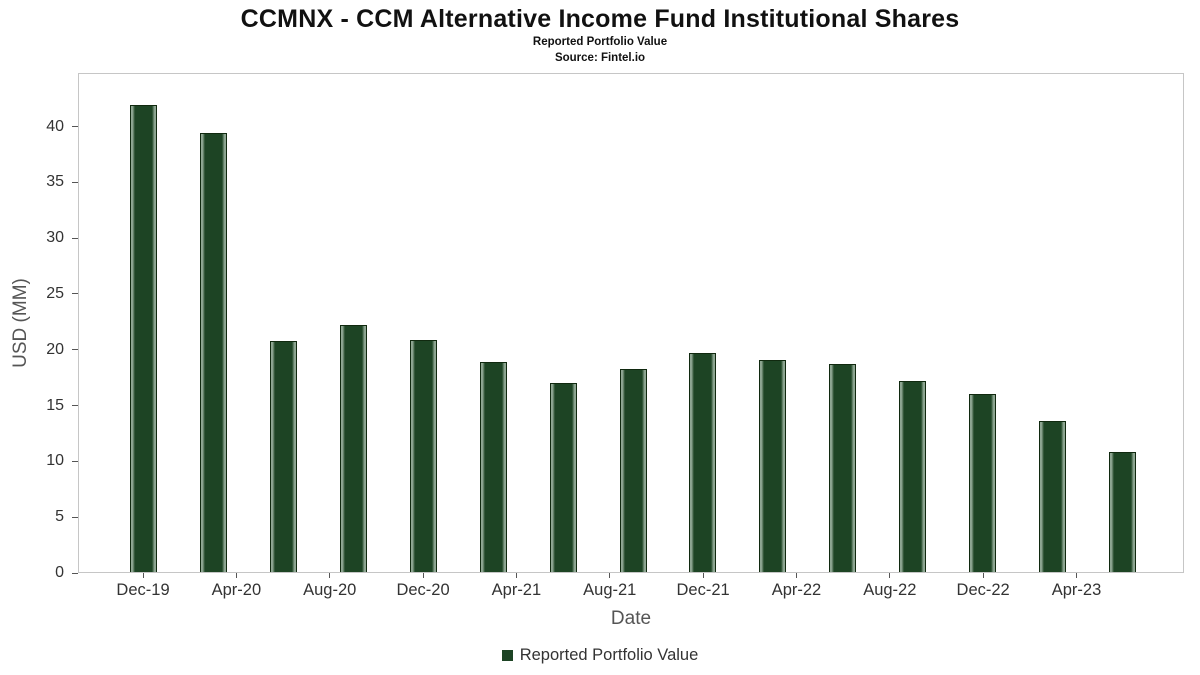 The width and height of the screenshot is (1200, 675). Describe the element at coordinates (236, 590) in the screenshot. I see `x-tick-label: Apr-20` at that location.